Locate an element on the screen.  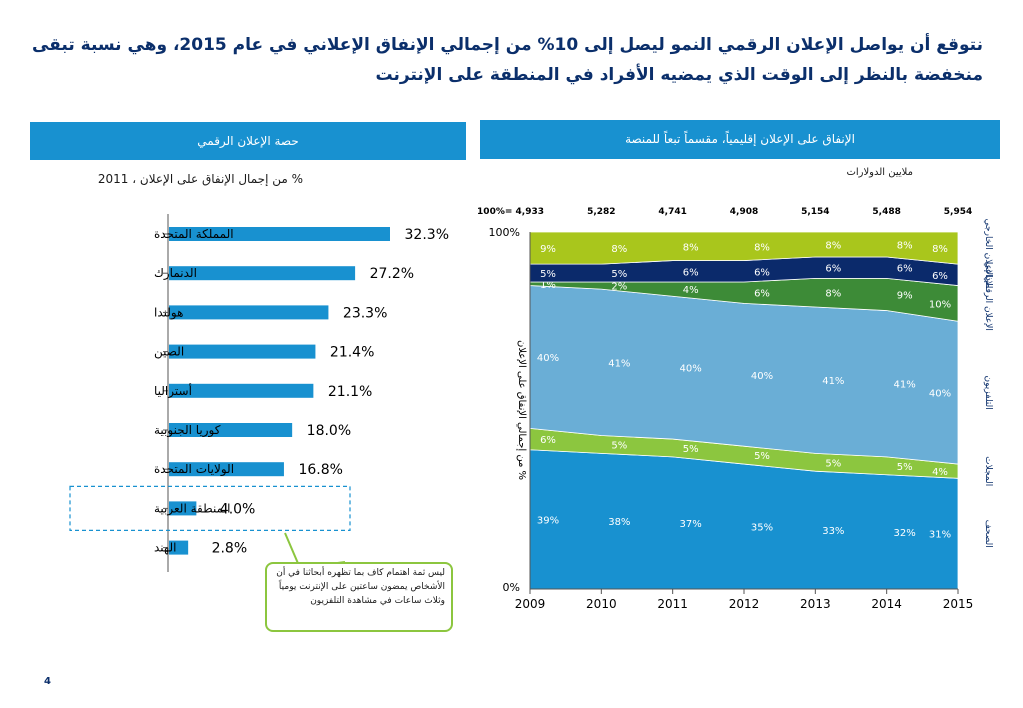
bar-value-label: 18.0% is located at coordinates (329, 431).